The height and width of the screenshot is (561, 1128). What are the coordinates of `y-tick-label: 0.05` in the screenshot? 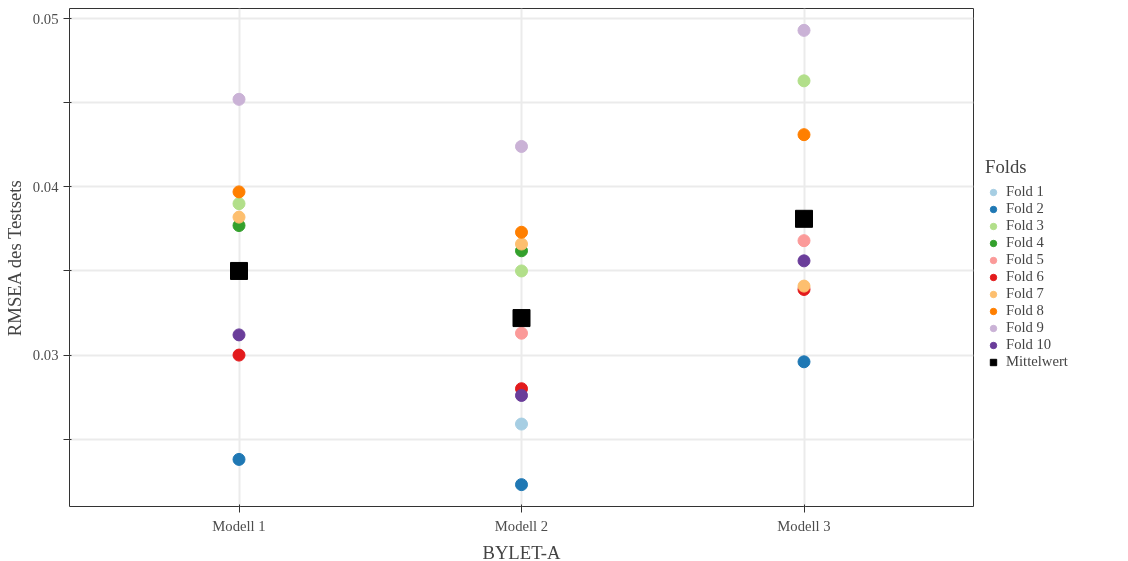 It's located at (45, 18).